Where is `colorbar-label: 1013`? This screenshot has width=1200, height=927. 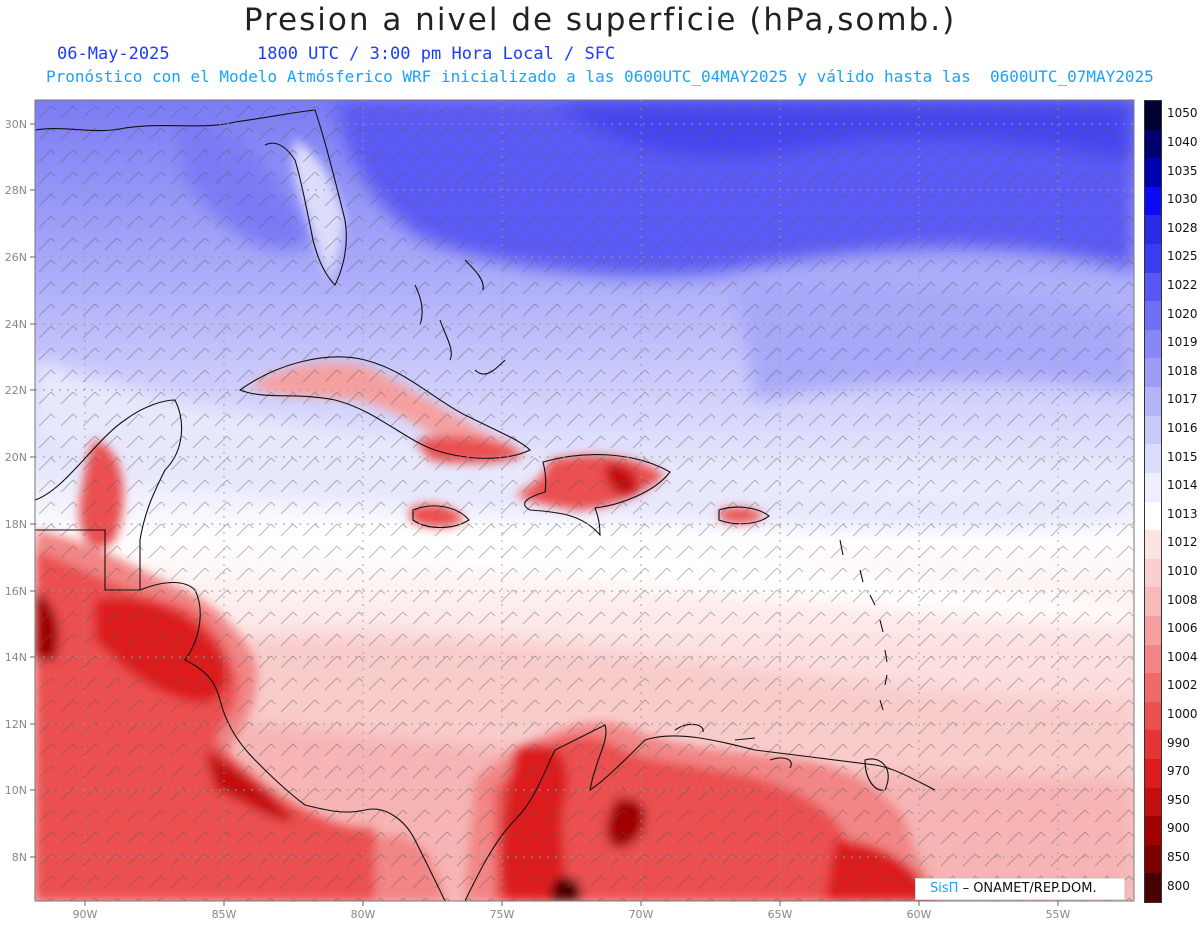 colorbar-label: 1013 is located at coordinates (1182, 513).